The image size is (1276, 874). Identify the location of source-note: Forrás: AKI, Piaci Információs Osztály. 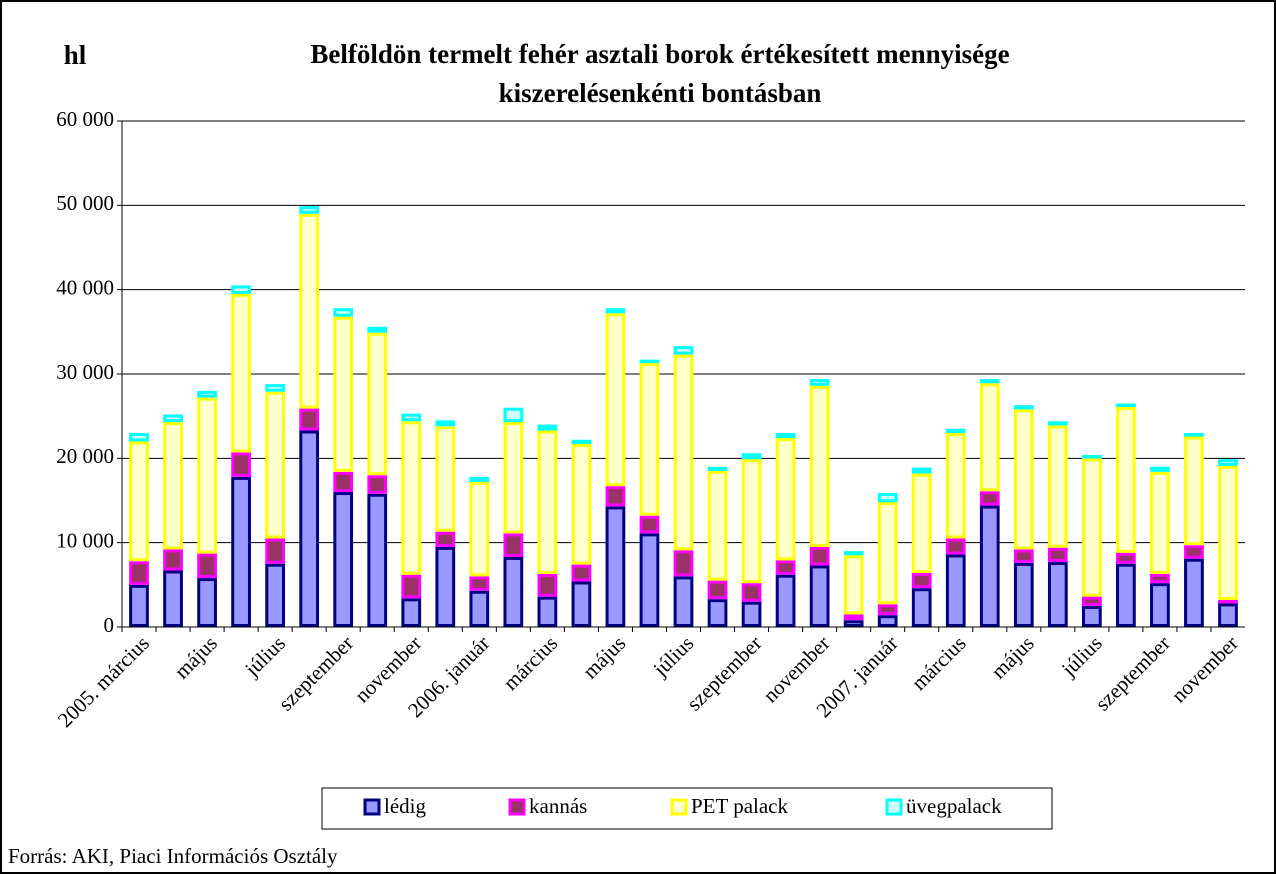
(173, 856).